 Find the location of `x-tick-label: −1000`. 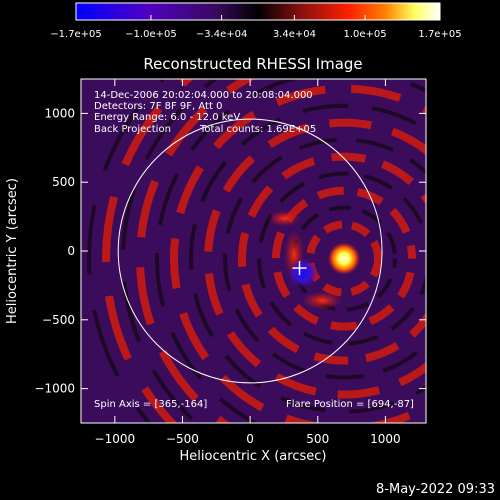

x-tick-label: −1000 is located at coordinates (115, 439).